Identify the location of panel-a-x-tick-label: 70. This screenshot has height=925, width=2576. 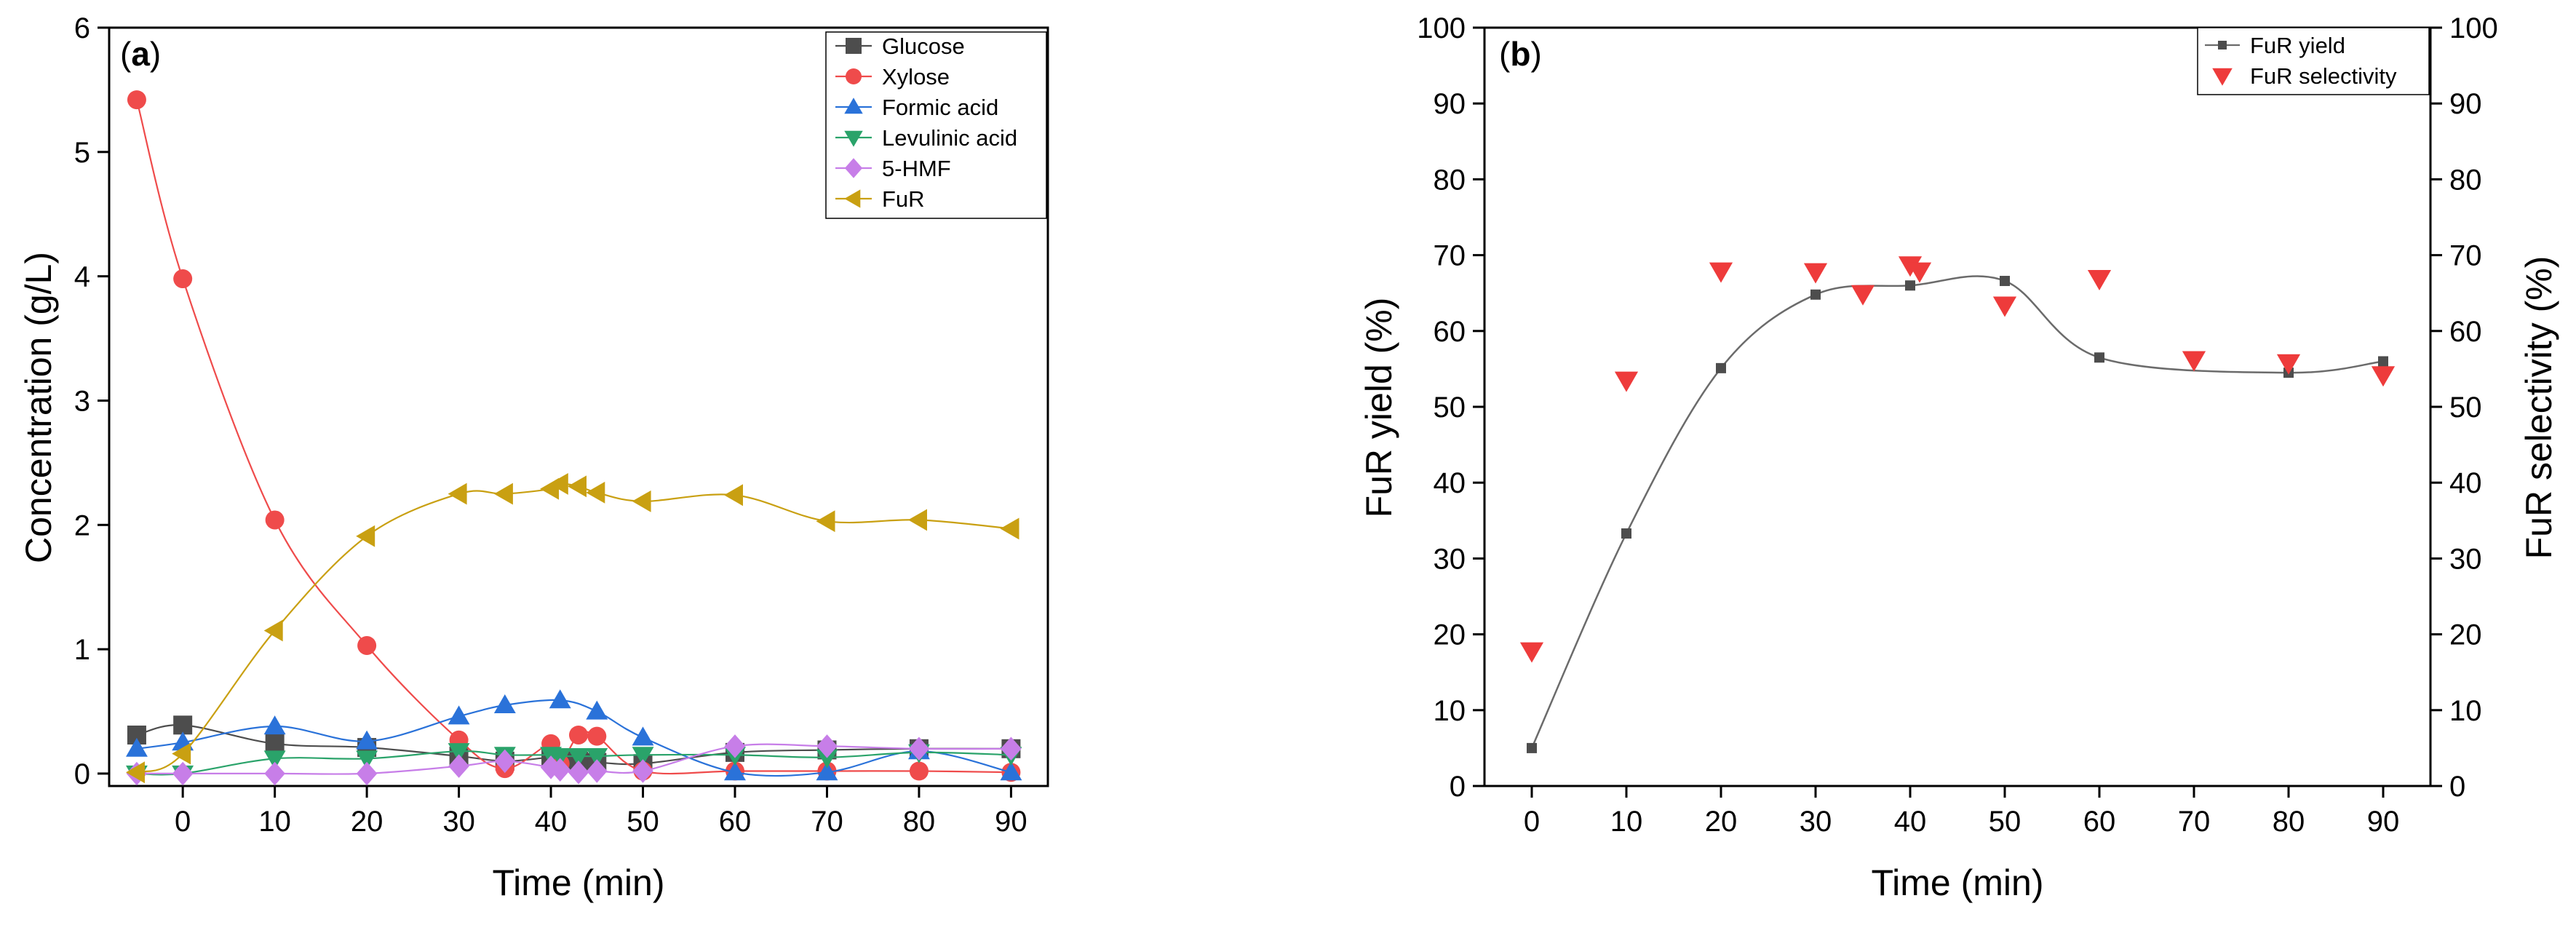
(827, 822).